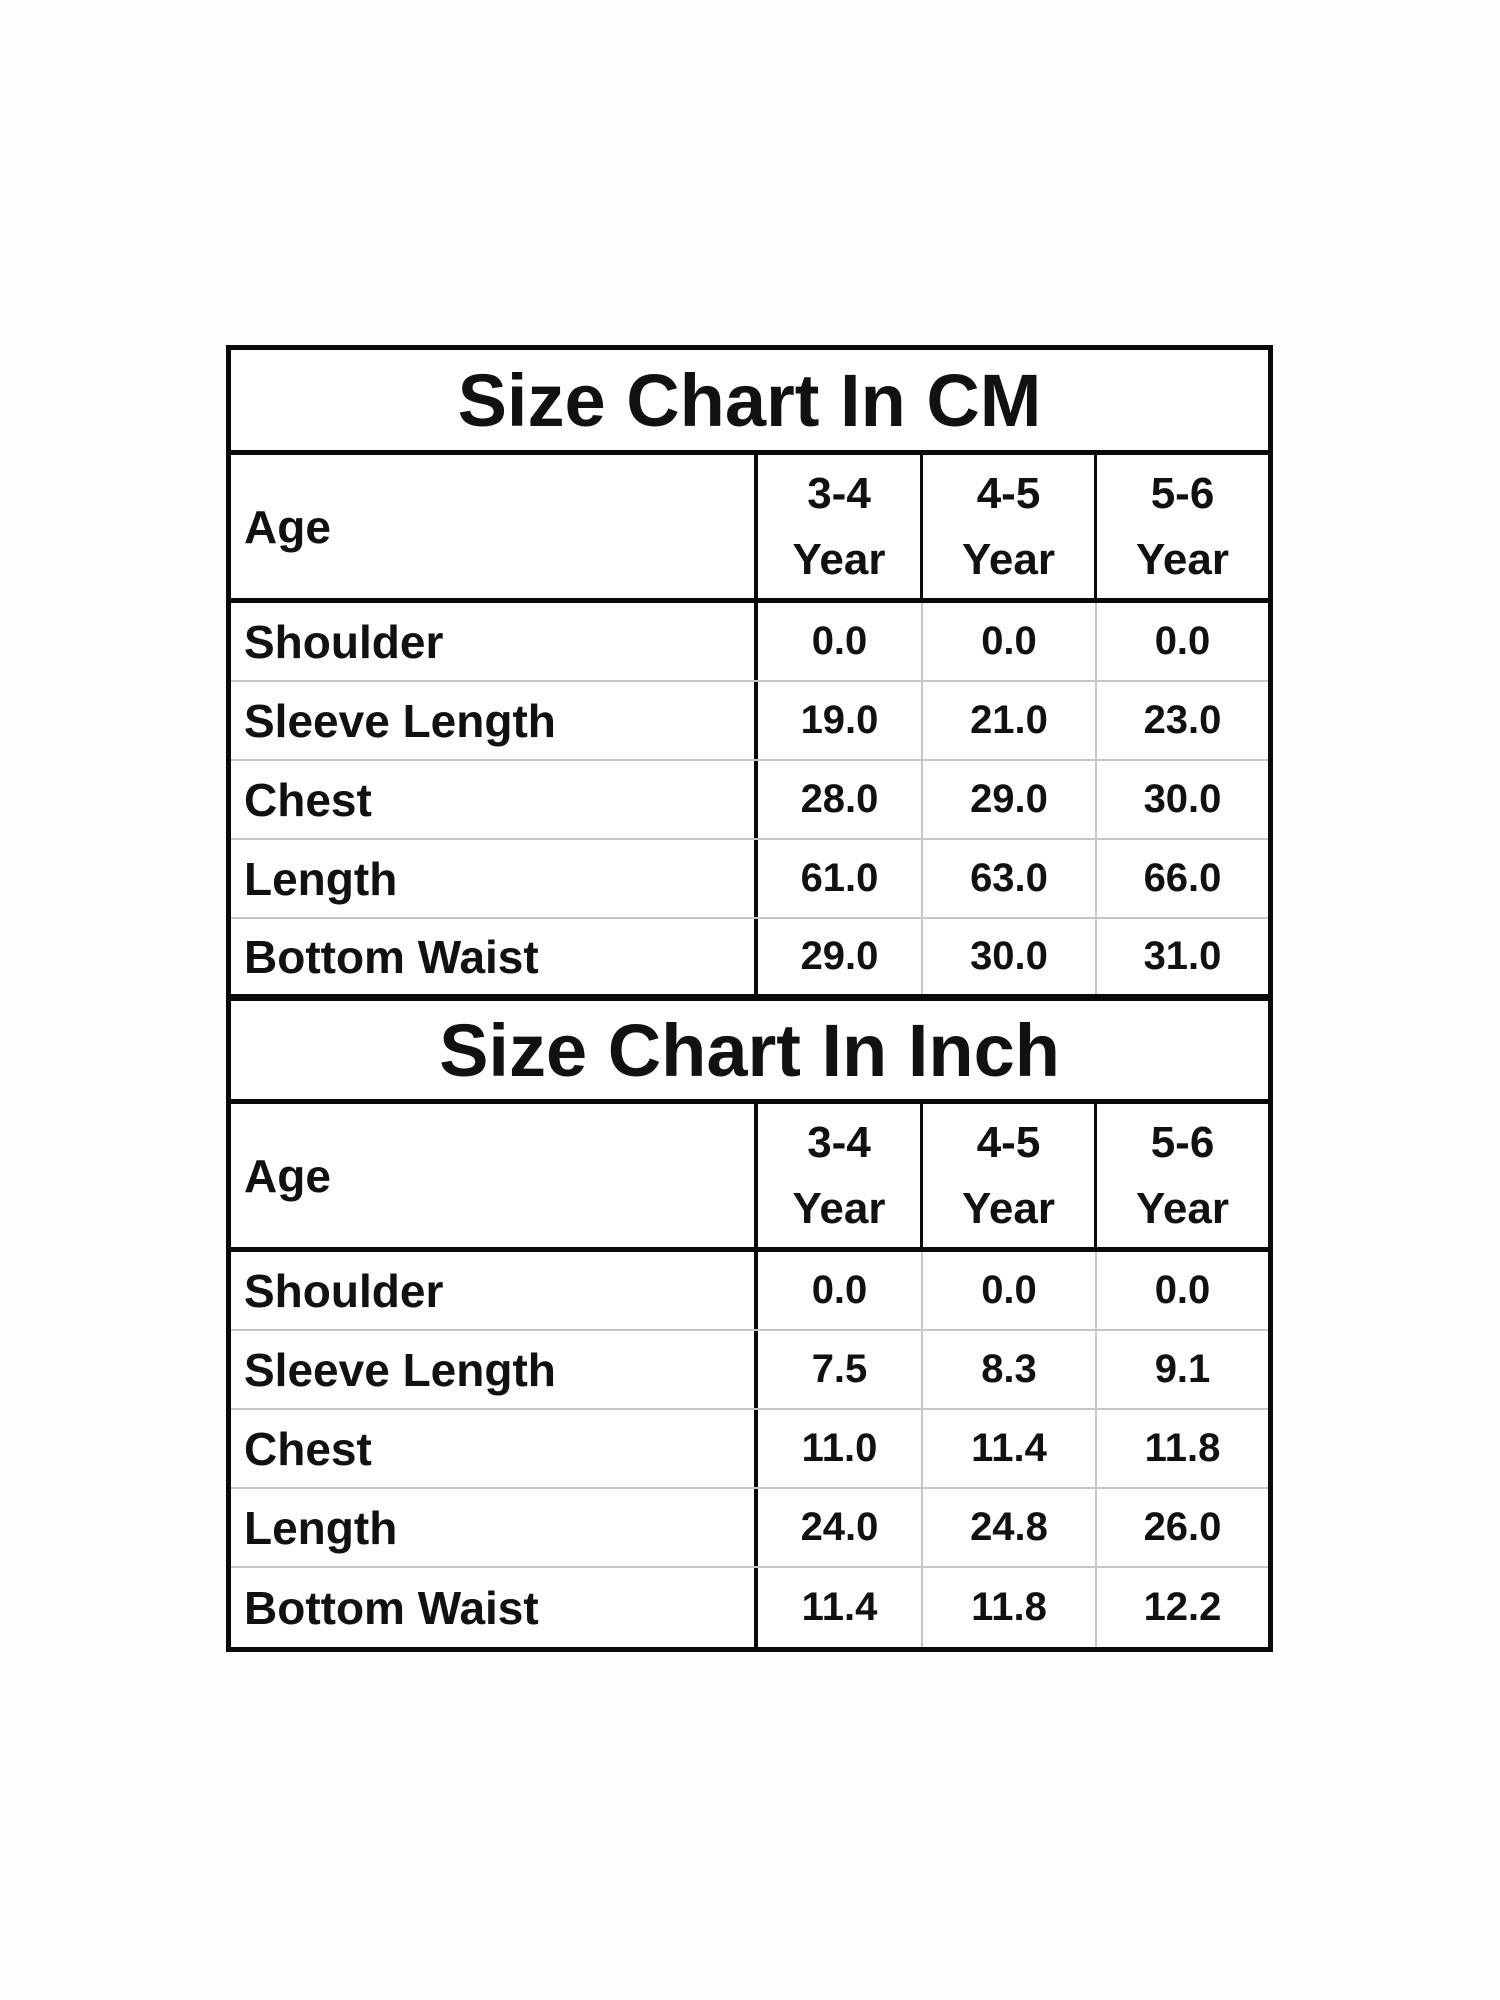  I want to click on cm-age-column-4-5: 4-5 Year, so click(1010, 526).